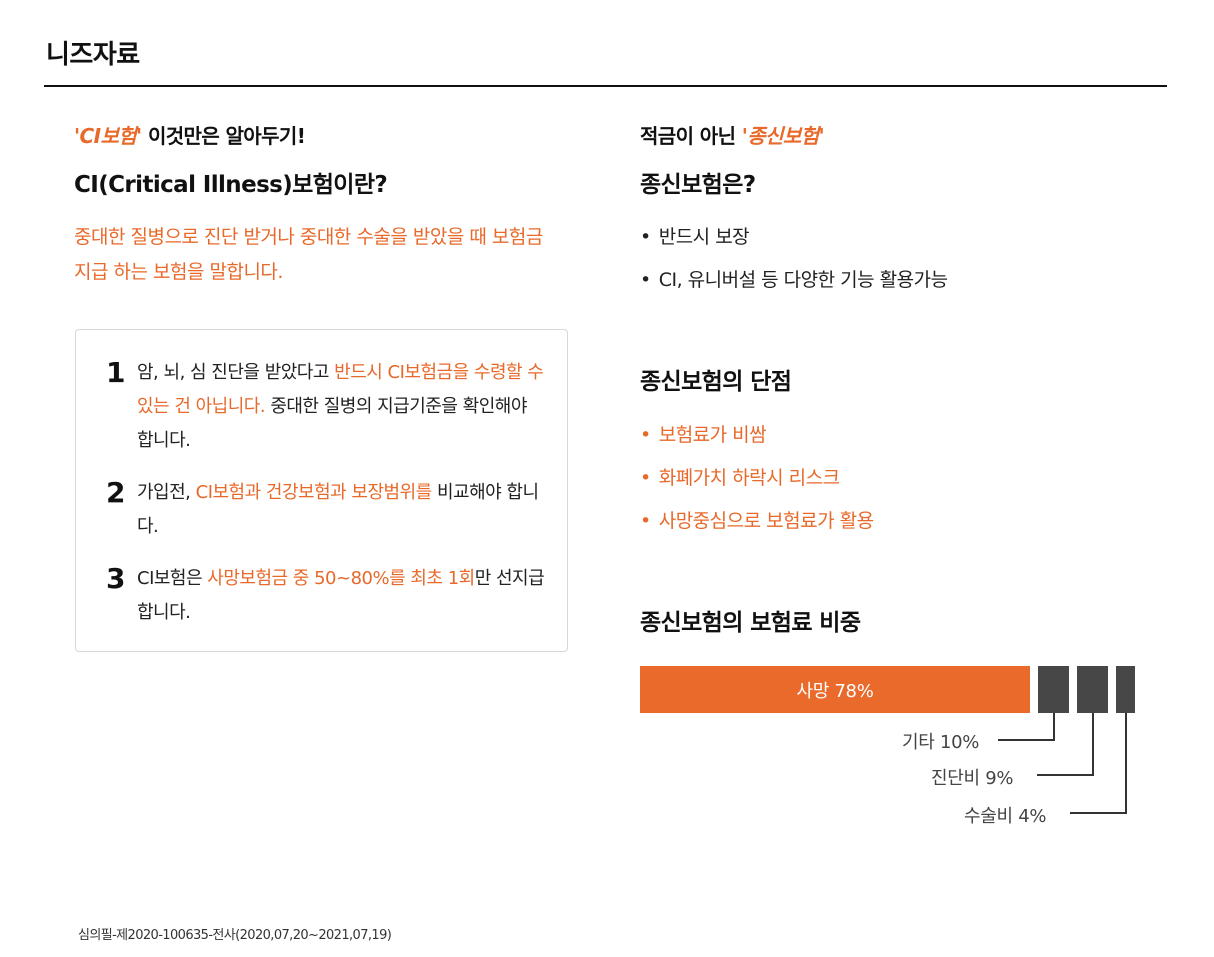 This screenshot has height=957, width=1214. I want to click on note-number: 3, so click(116, 578).